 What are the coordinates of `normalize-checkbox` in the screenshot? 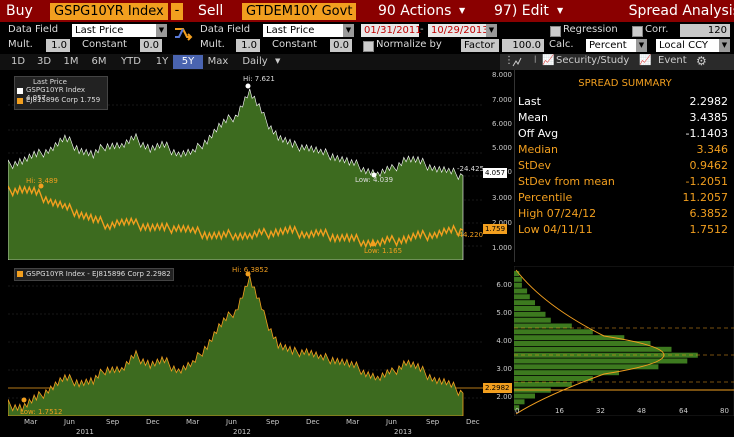 It's located at (368, 46).